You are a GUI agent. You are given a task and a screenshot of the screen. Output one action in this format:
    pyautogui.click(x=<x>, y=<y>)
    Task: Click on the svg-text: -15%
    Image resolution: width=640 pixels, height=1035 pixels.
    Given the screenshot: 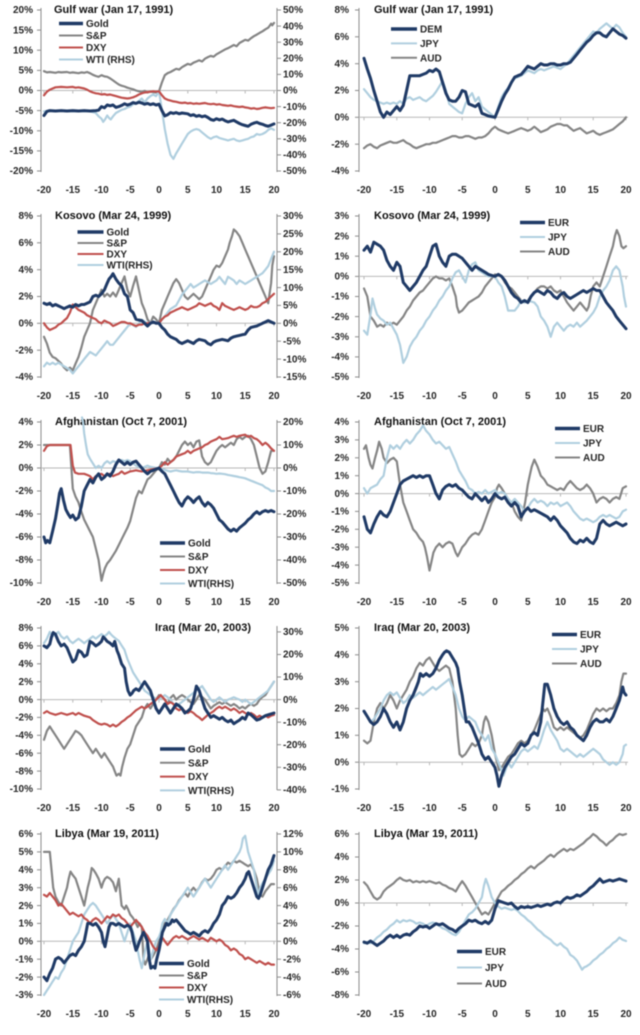 What is the action you would take?
    pyautogui.click(x=21, y=151)
    